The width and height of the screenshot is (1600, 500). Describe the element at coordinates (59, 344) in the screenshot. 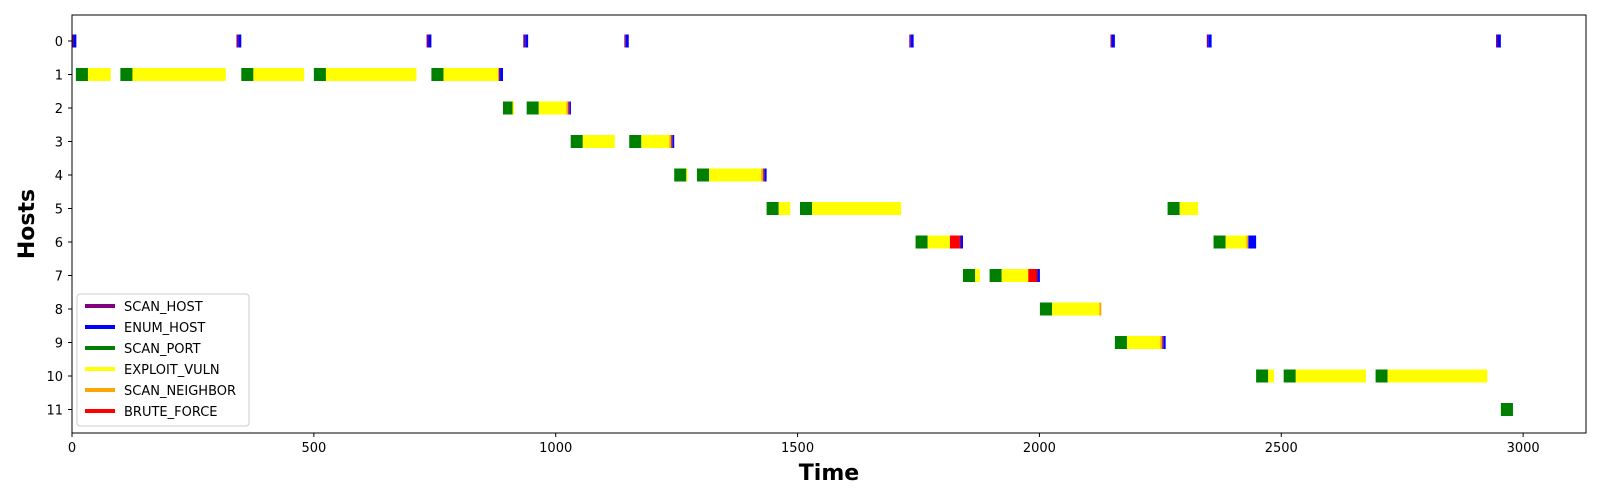

I see `y-tick-label: 9` at that location.